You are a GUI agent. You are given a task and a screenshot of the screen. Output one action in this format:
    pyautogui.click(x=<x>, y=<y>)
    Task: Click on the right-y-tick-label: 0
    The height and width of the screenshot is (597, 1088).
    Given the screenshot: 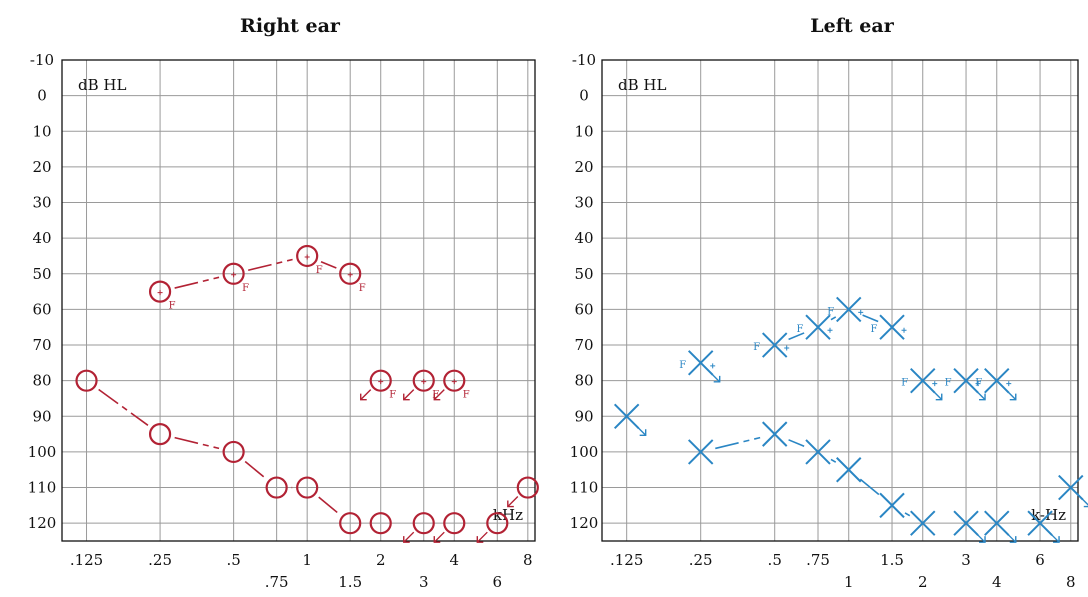 What is the action you would take?
    pyautogui.click(x=42, y=96)
    